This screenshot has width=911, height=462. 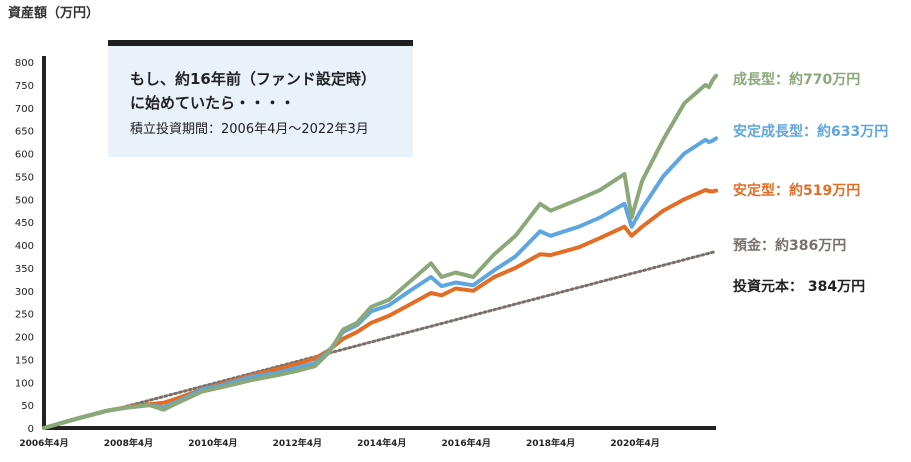 I want to click on y-axis-title: 資産額（万円）, so click(x=54, y=13).